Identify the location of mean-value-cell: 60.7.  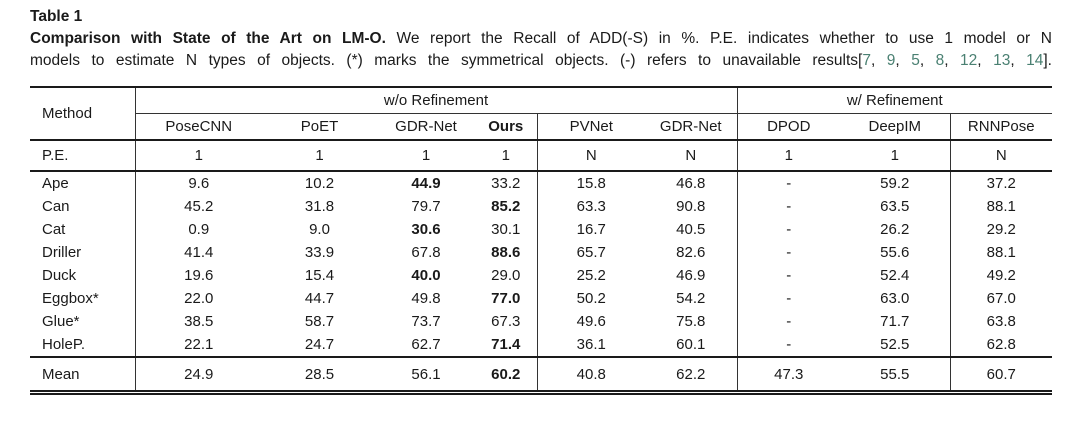
(1001, 375).